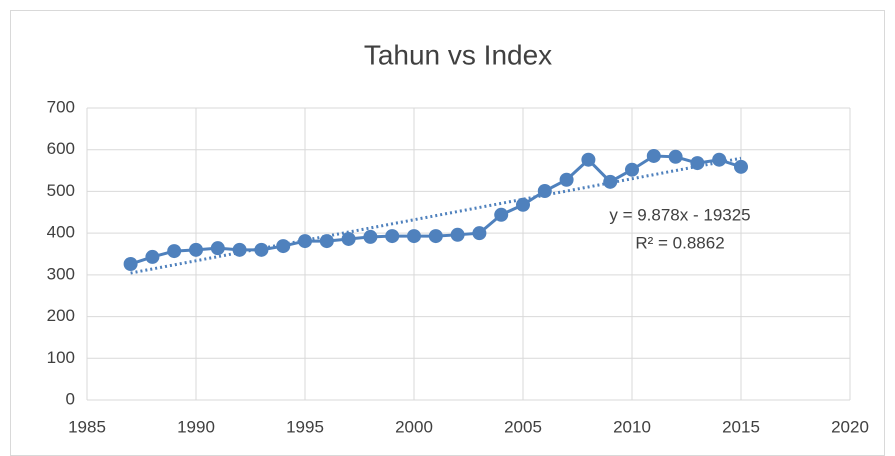 This screenshot has height=456, width=895. What do you see at coordinates (414, 426) in the screenshot?
I see `x-tick-label: 2000` at bounding box center [414, 426].